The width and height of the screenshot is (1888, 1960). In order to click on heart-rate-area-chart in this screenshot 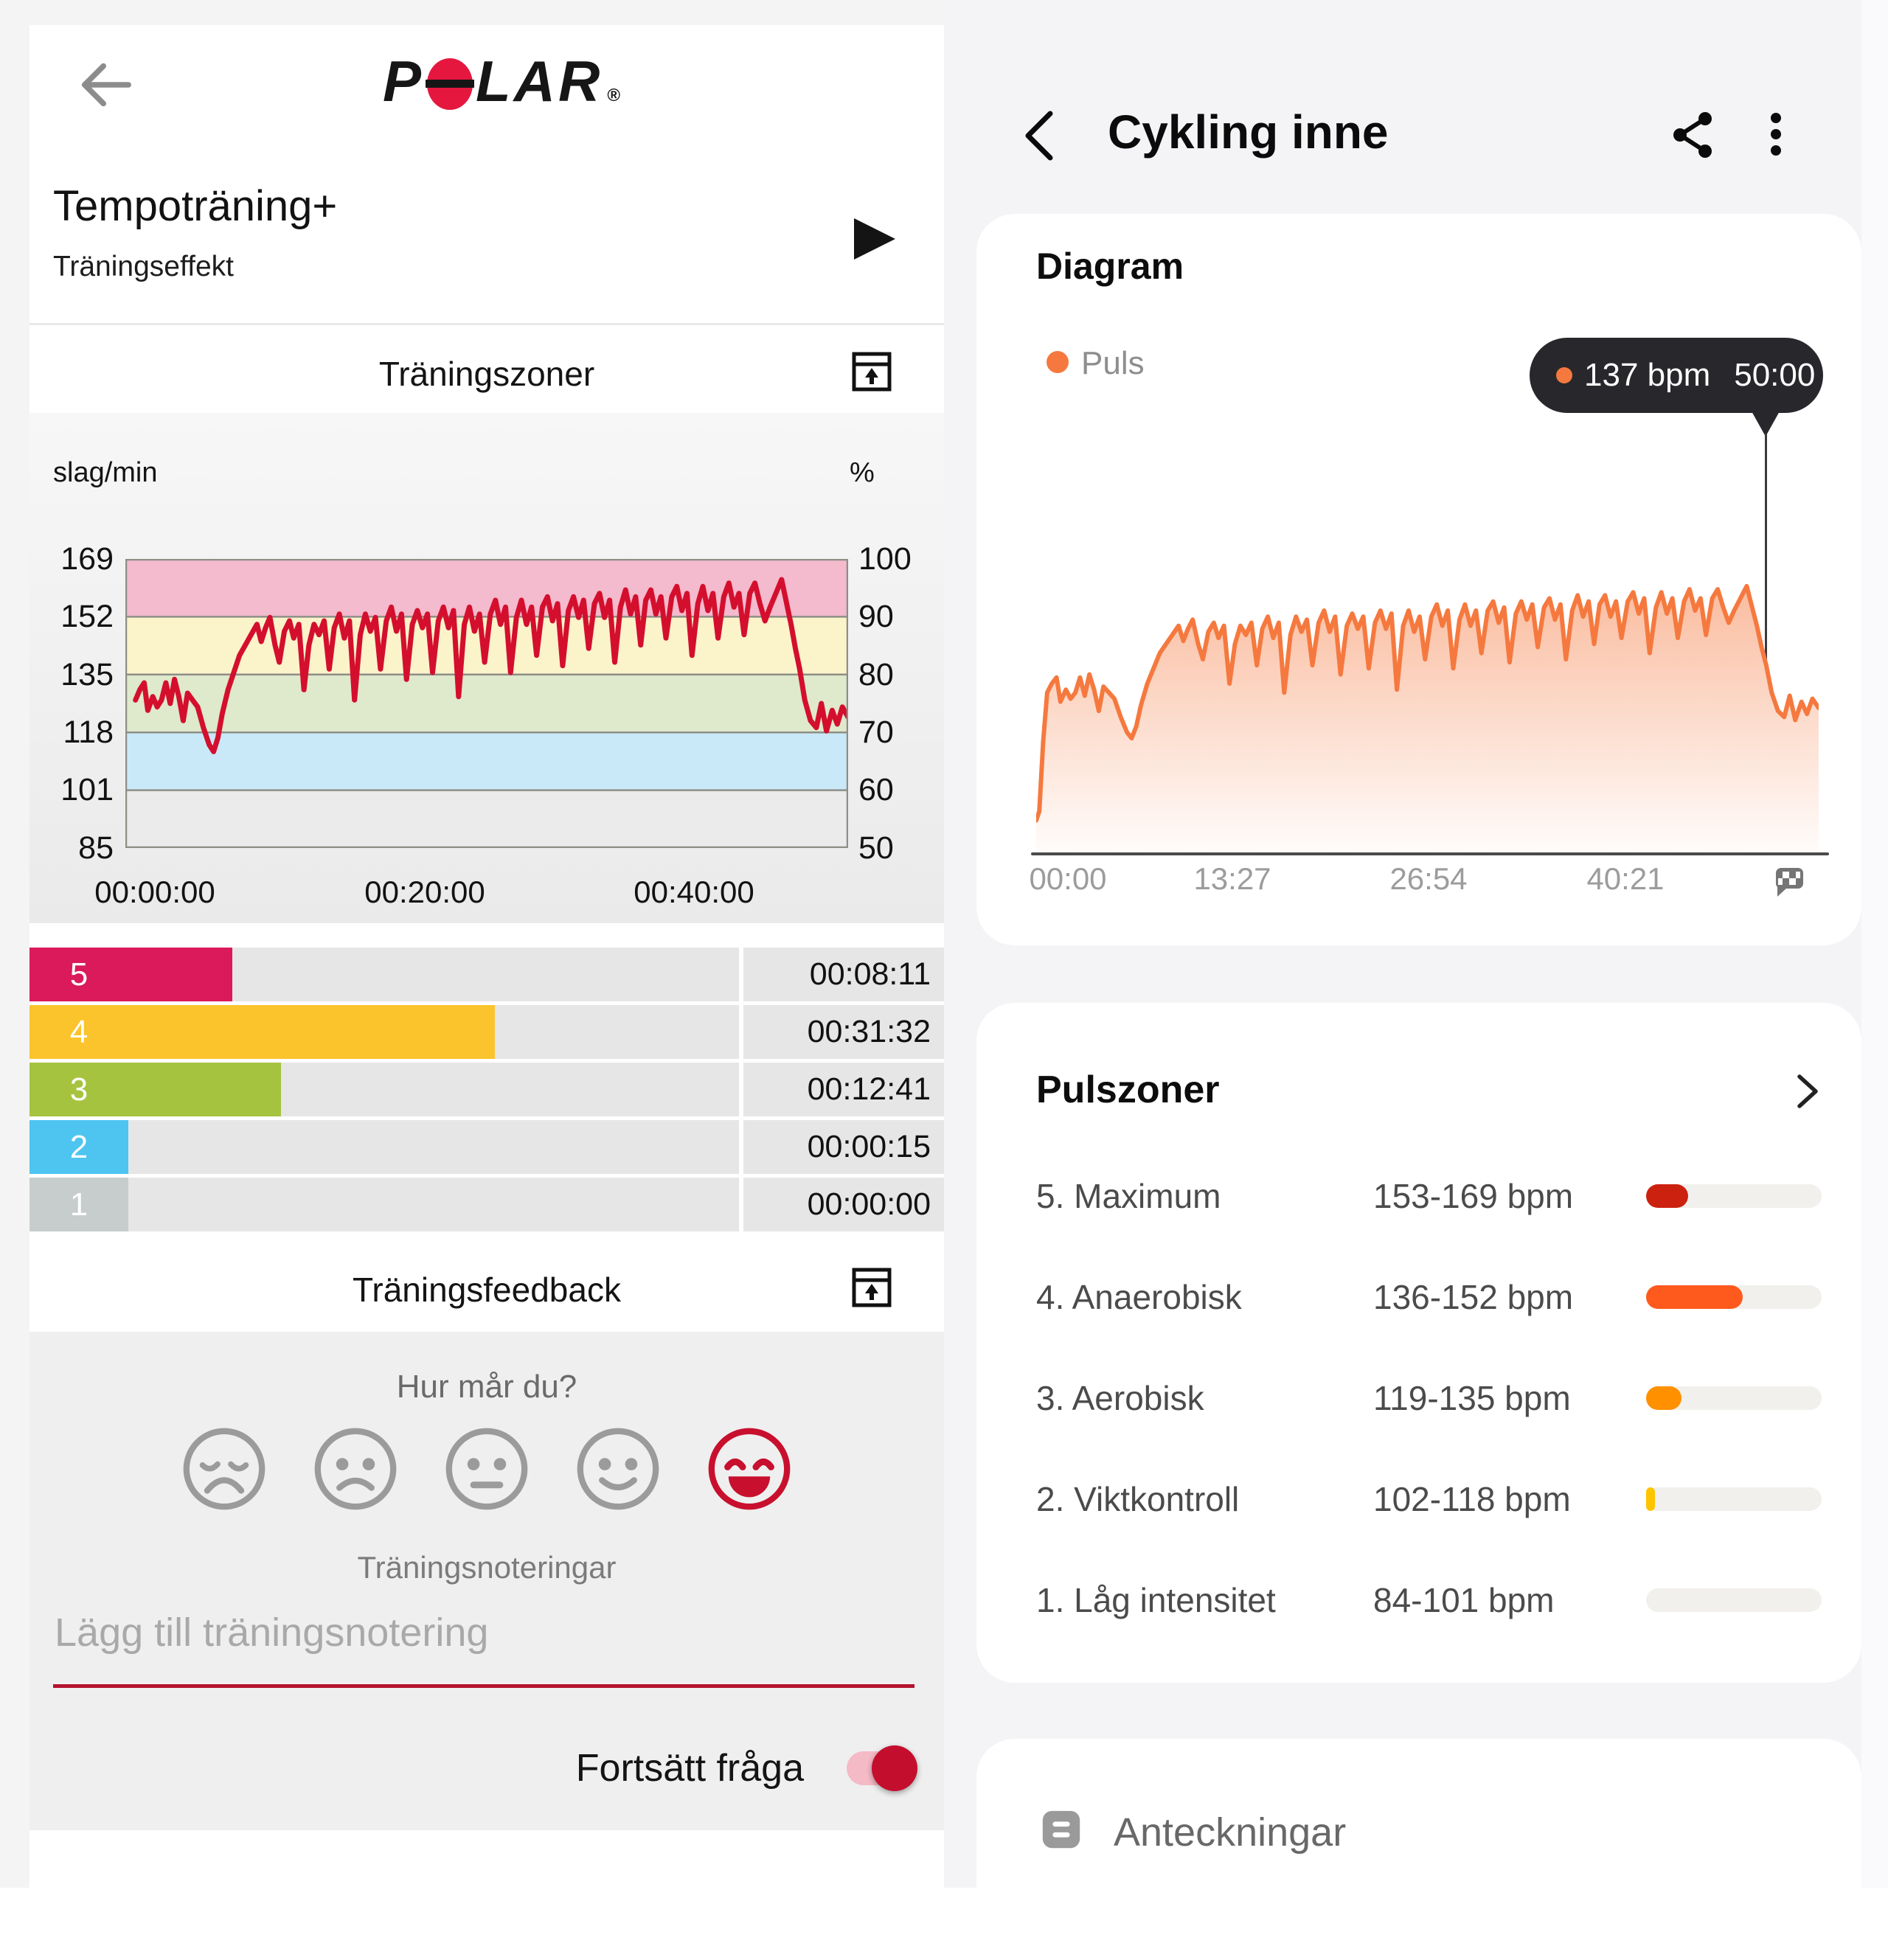, I will do `click(1427, 714)`.